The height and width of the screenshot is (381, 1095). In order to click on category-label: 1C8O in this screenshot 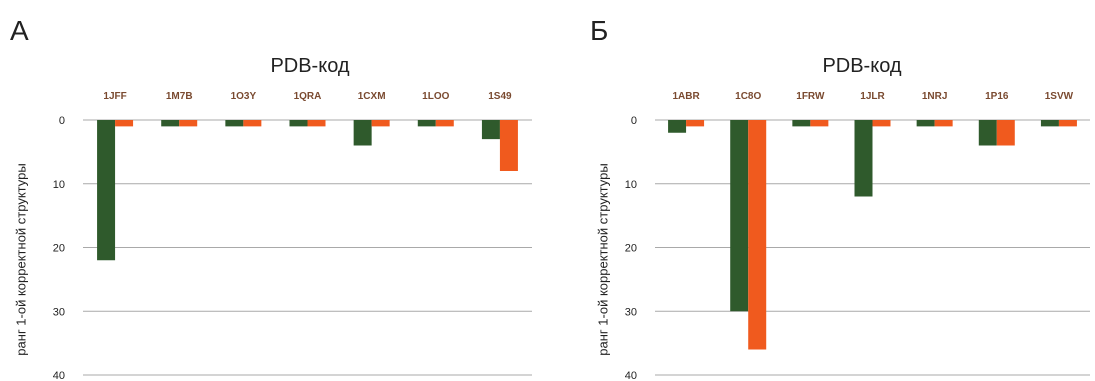, I will do `click(748, 96)`.